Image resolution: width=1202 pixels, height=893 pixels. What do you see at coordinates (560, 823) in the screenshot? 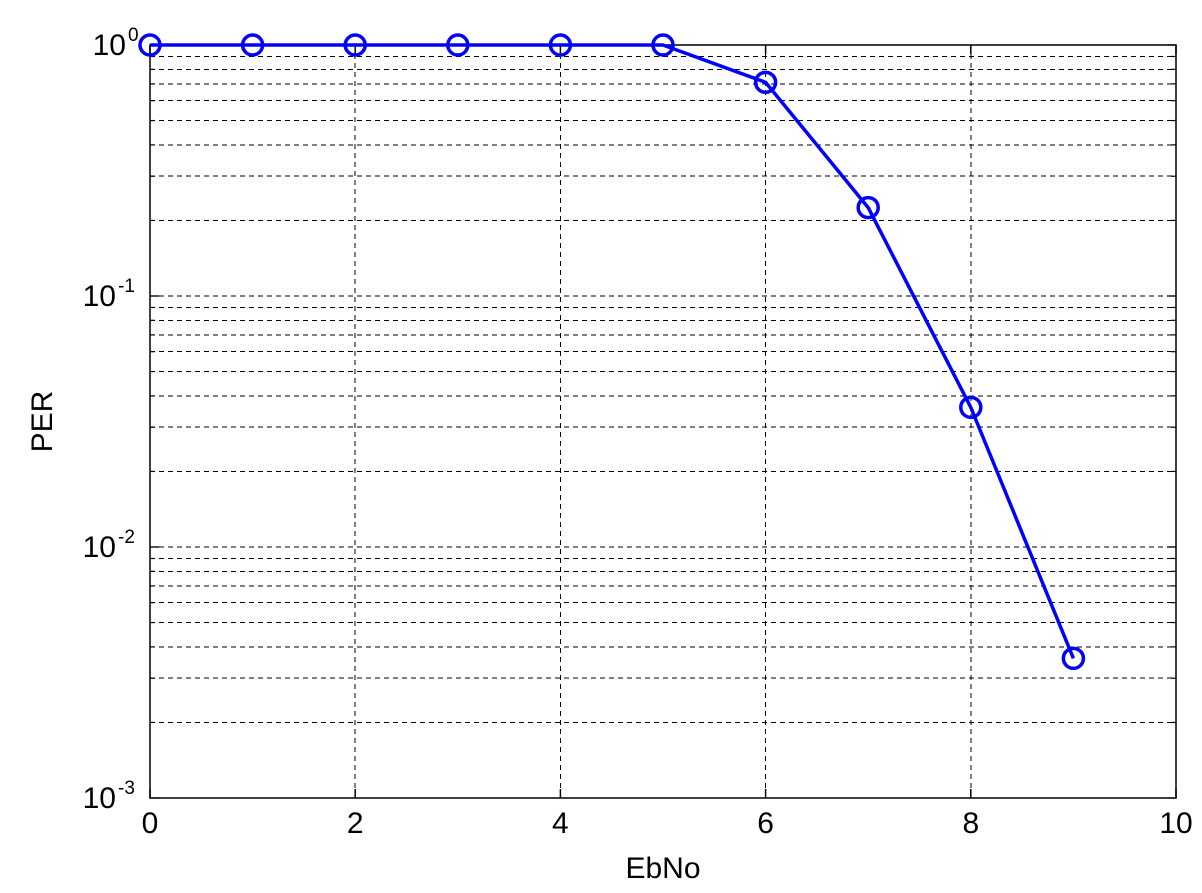
I see `x-tick-label: 4` at bounding box center [560, 823].